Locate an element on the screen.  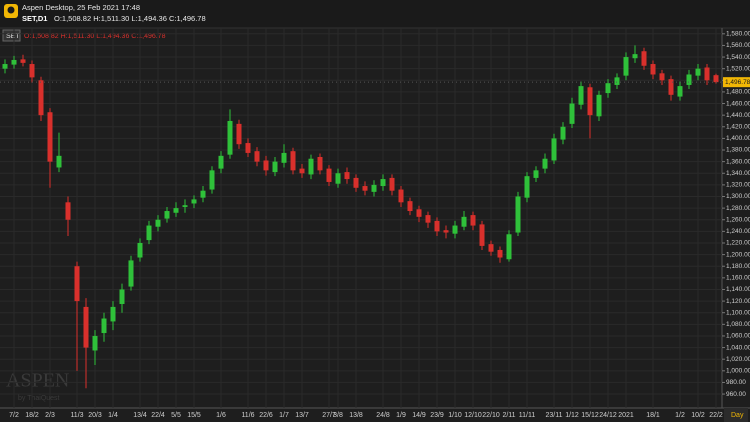
y-tick-label: 1,440.00 is located at coordinates (738, 115).